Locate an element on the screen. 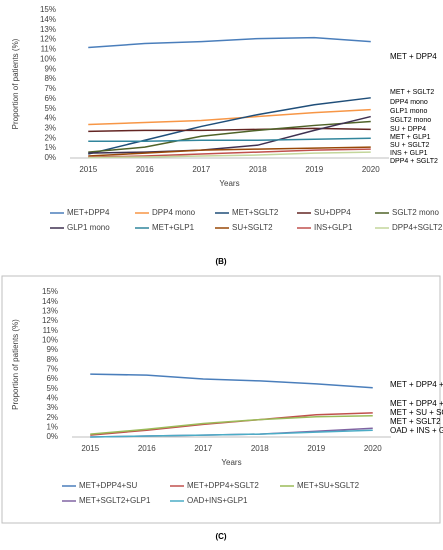 The width and height of the screenshot is (443, 550). legend-label: SU+DPP4 is located at coordinates (332, 212).